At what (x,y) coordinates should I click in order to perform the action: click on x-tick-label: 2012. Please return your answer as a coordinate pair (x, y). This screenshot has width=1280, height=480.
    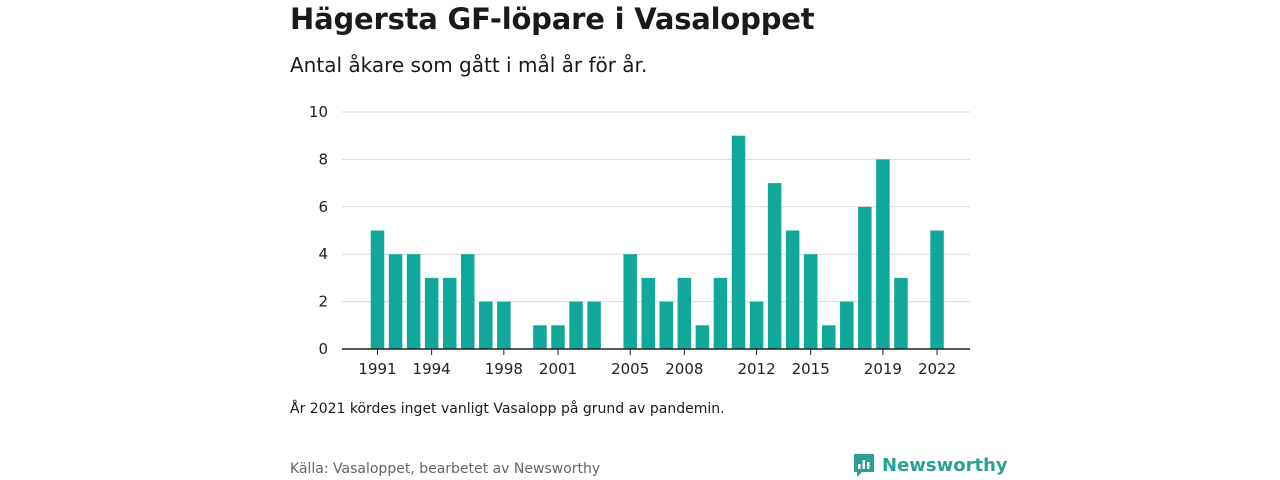
    Looking at the image, I should click on (756, 369).